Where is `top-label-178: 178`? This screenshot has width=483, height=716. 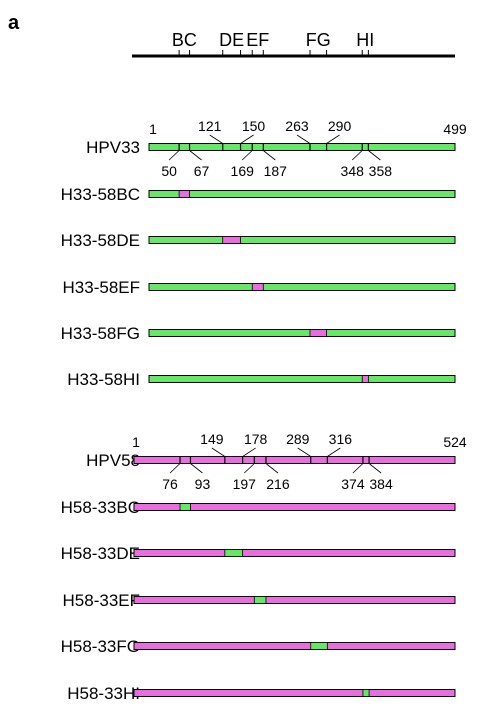 top-label-178: 178 is located at coordinates (256, 439).